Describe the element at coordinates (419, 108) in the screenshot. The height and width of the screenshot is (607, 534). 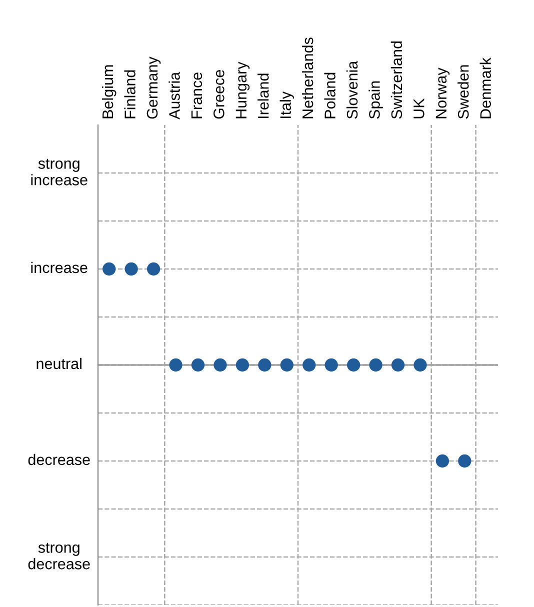
I see `x-tick-label: UK` at that location.